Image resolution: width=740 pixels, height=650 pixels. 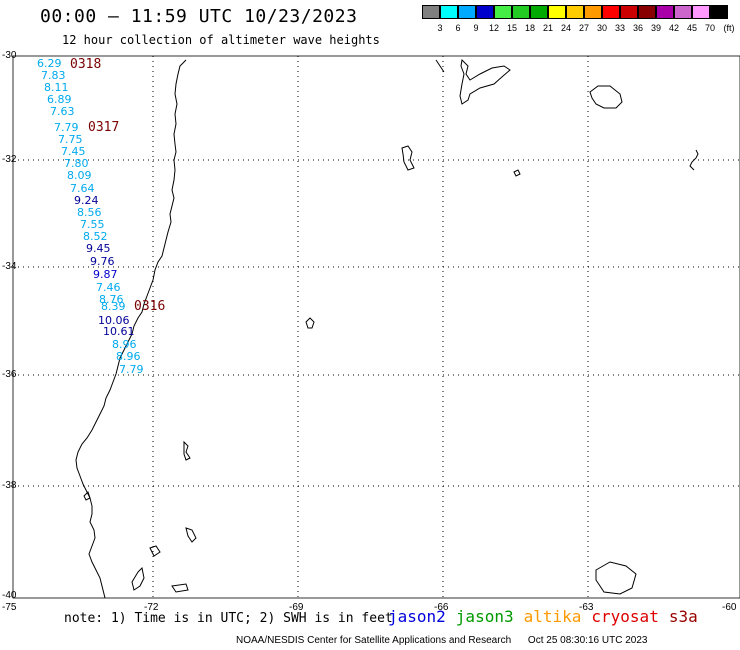 I want to click on swh-value: 8.56, so click(x=89, y=212).